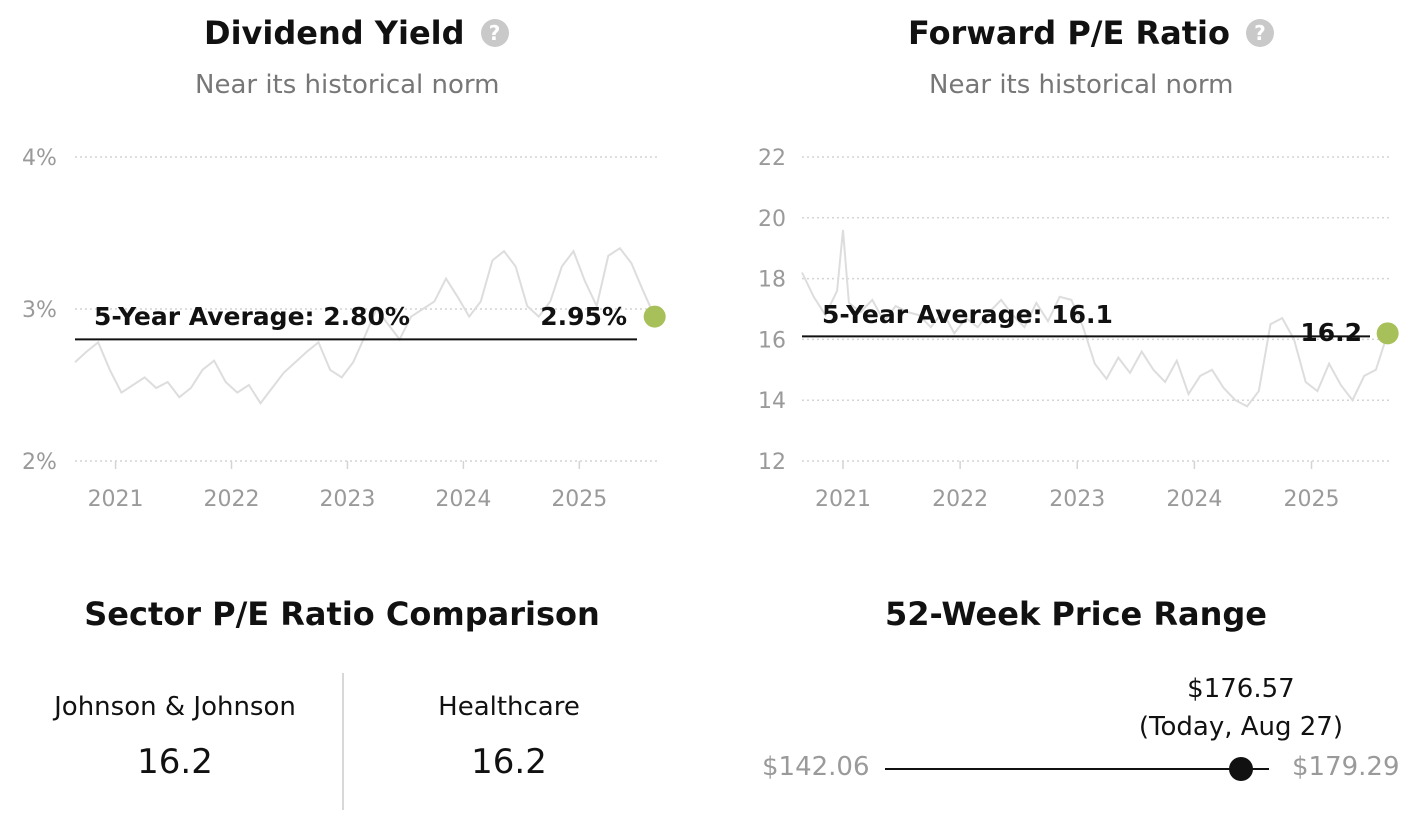  I want to click on price-range-title: 52-Week Price Range, so click(1076, 614).